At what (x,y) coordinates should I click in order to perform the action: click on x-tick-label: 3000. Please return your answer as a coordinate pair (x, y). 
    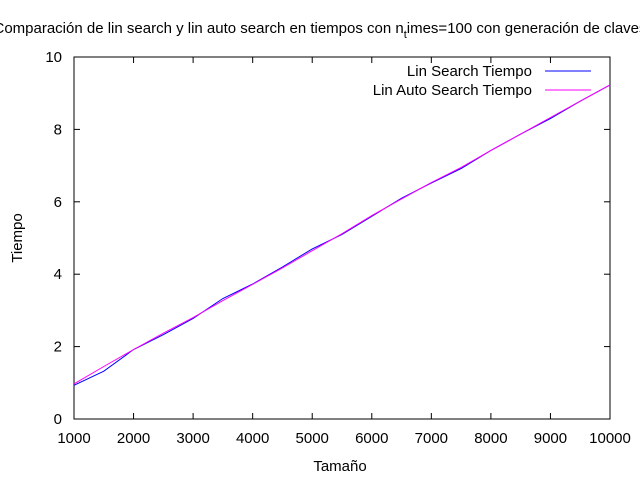
    Looking at the image, I should click on (192, 438).